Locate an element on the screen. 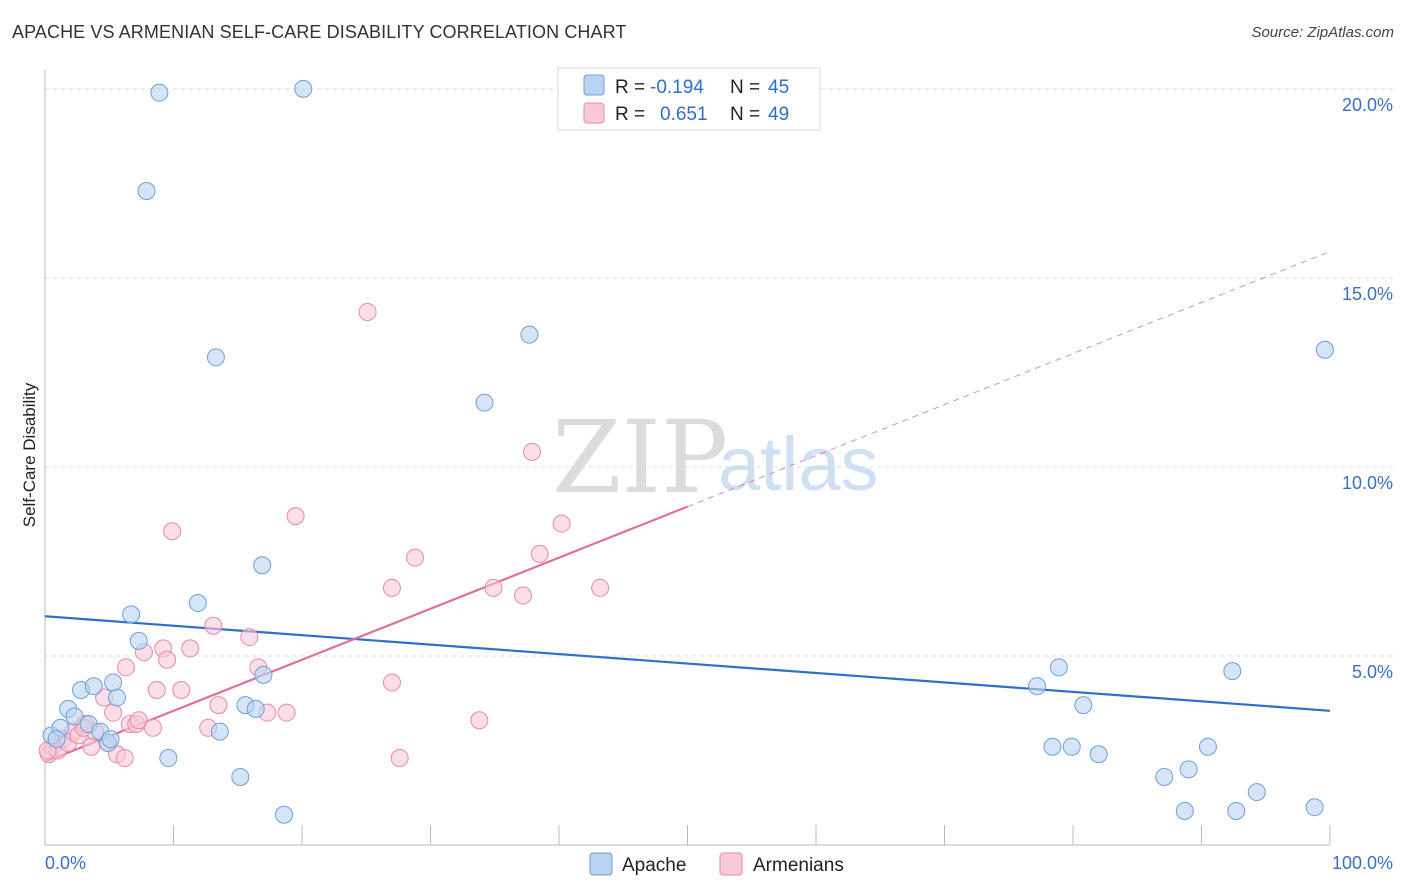  legend-n-value-apache: 45 is located at coordinates (778, 87).